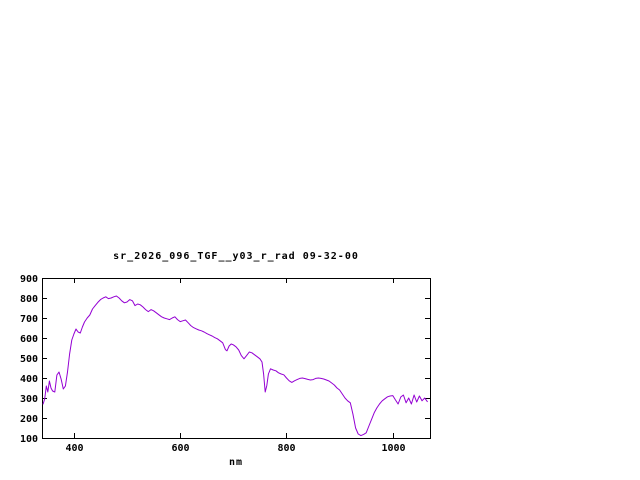 This screenshot has height=480, width=640. I want to click on y-tick-label: 300, so click(29, 399).